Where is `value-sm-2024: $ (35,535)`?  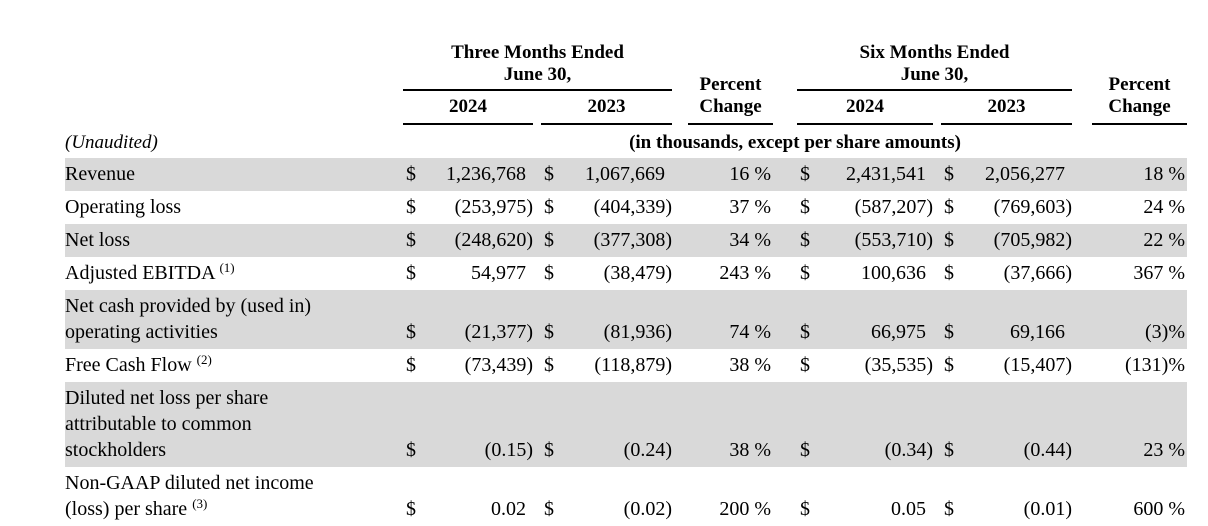 value-sm-2024: $ (35,535) is located at coordinates (866, 364).